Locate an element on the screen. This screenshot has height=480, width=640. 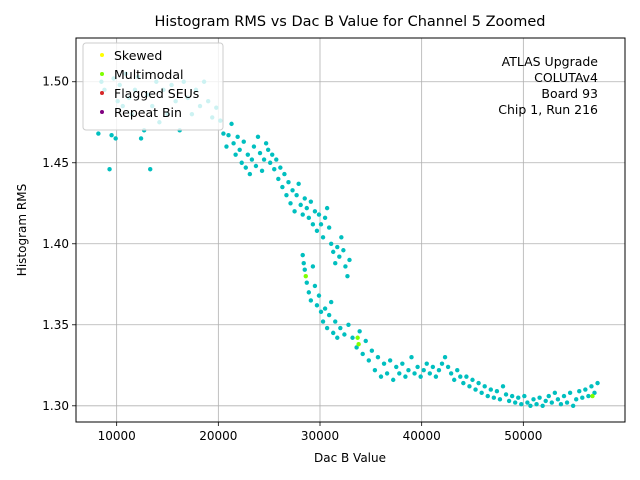
x-tick-label: 20000 is located at coordinates (218, 436).